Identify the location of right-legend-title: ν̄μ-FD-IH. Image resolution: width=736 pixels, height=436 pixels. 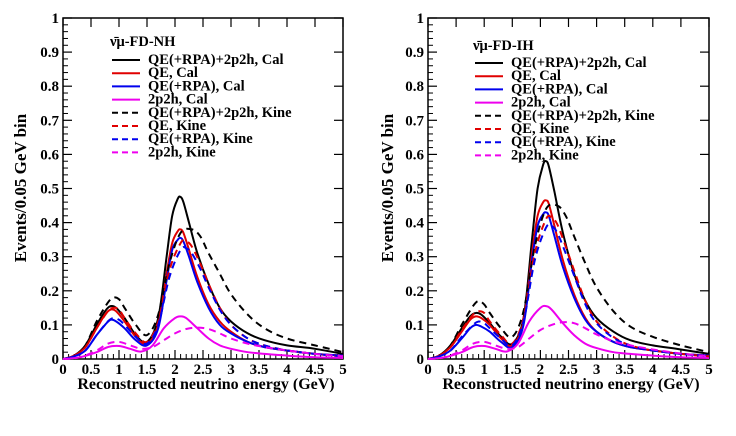
(503, 46).